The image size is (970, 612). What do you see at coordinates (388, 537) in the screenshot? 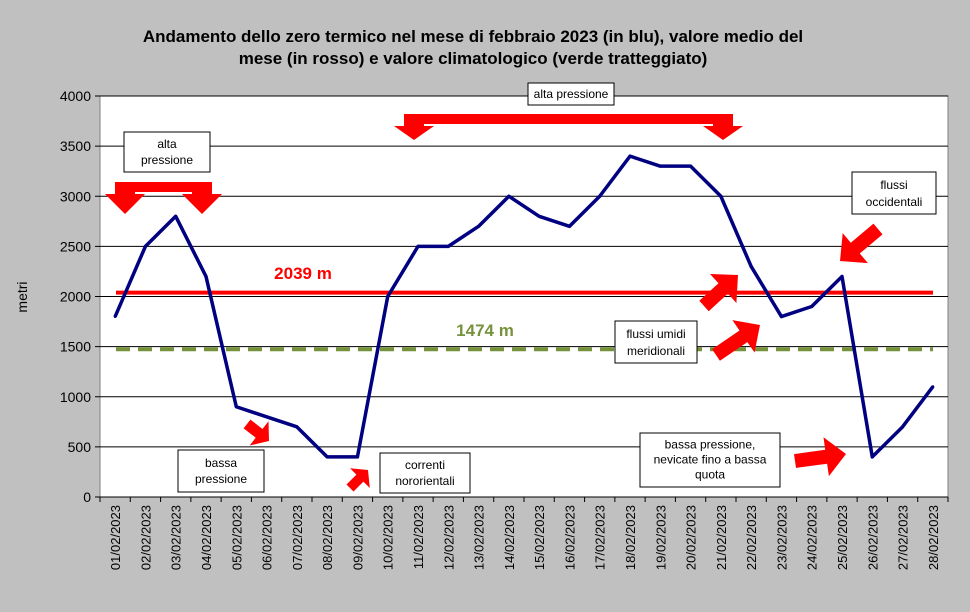
I see `x-tick-label: 10/02/2023` at bounding box center [388, 537].